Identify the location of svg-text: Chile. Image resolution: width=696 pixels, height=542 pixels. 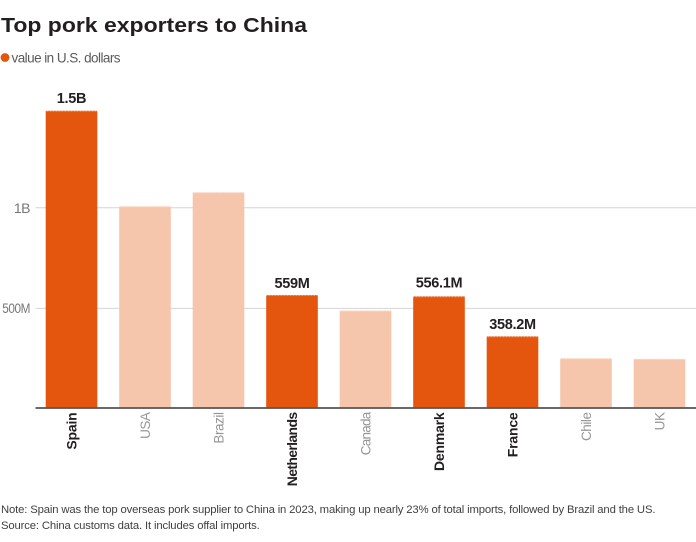
(586, 427).